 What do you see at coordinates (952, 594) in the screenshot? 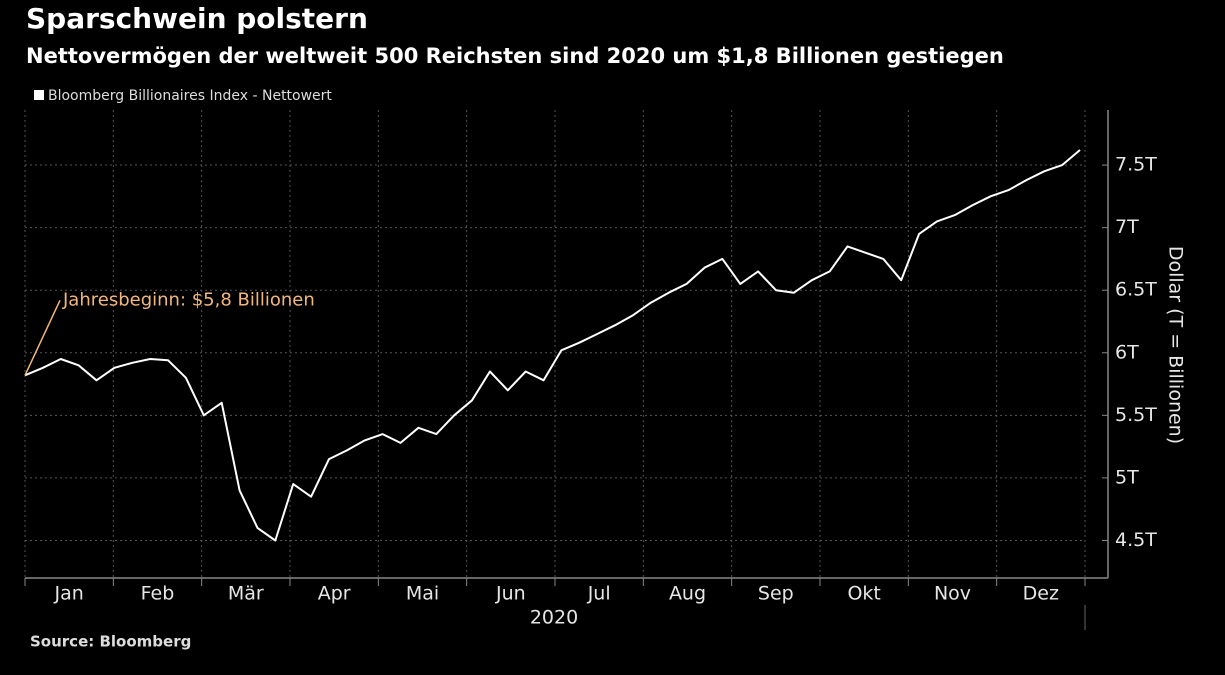
I see `x-tick-label: Nov` at bounding box center [952, 594].